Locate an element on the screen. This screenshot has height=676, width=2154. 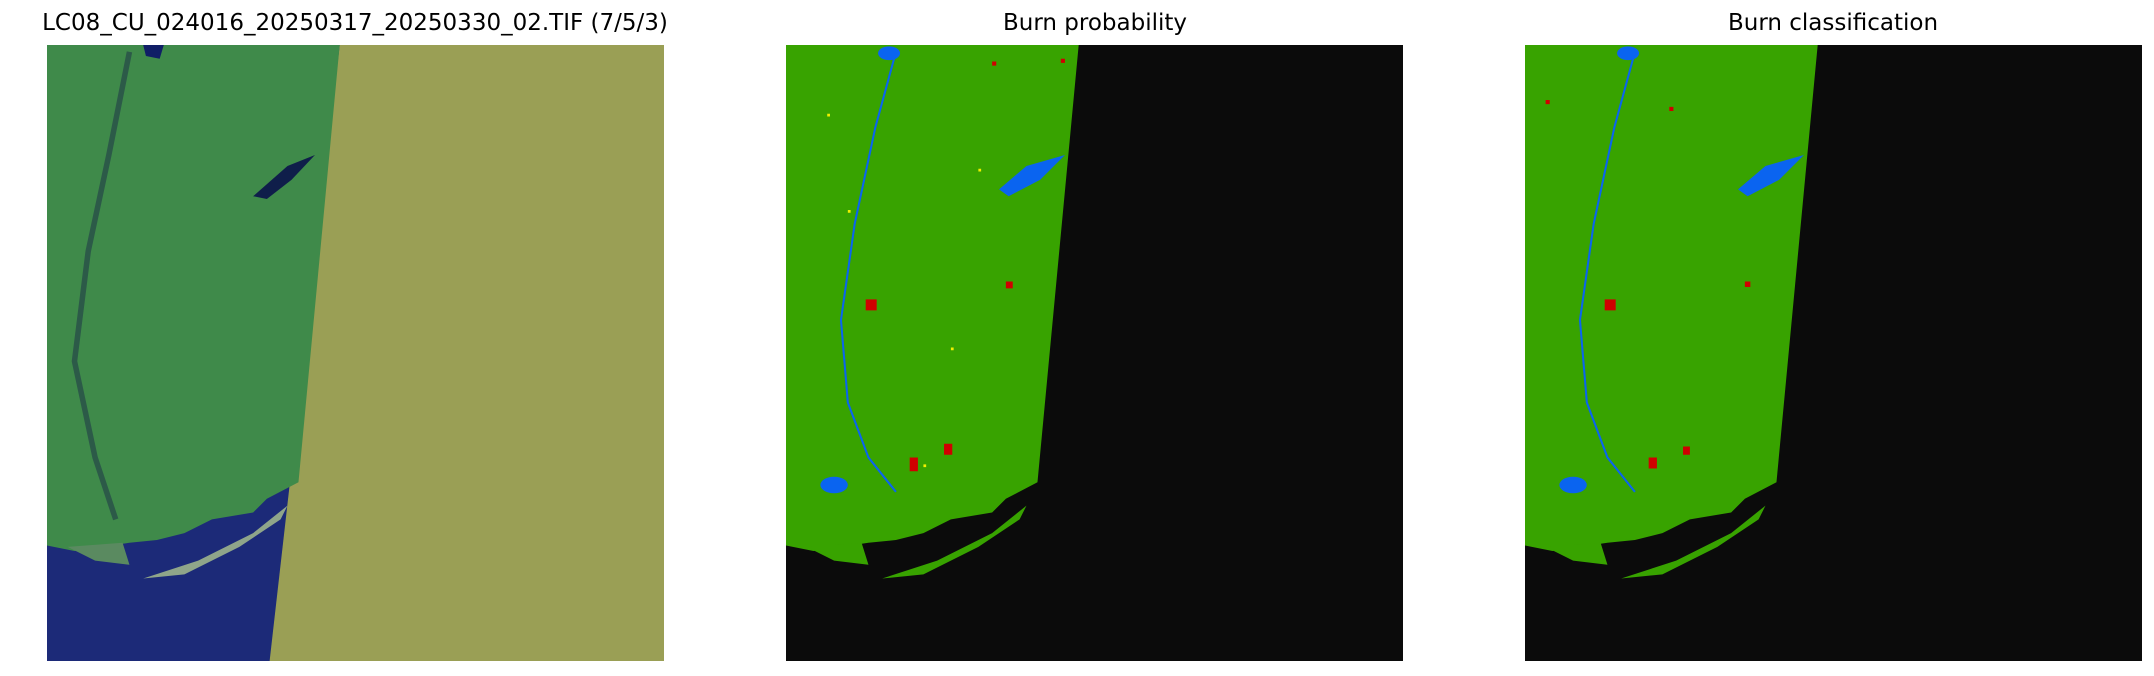
river is located at coordinates (102, 286).